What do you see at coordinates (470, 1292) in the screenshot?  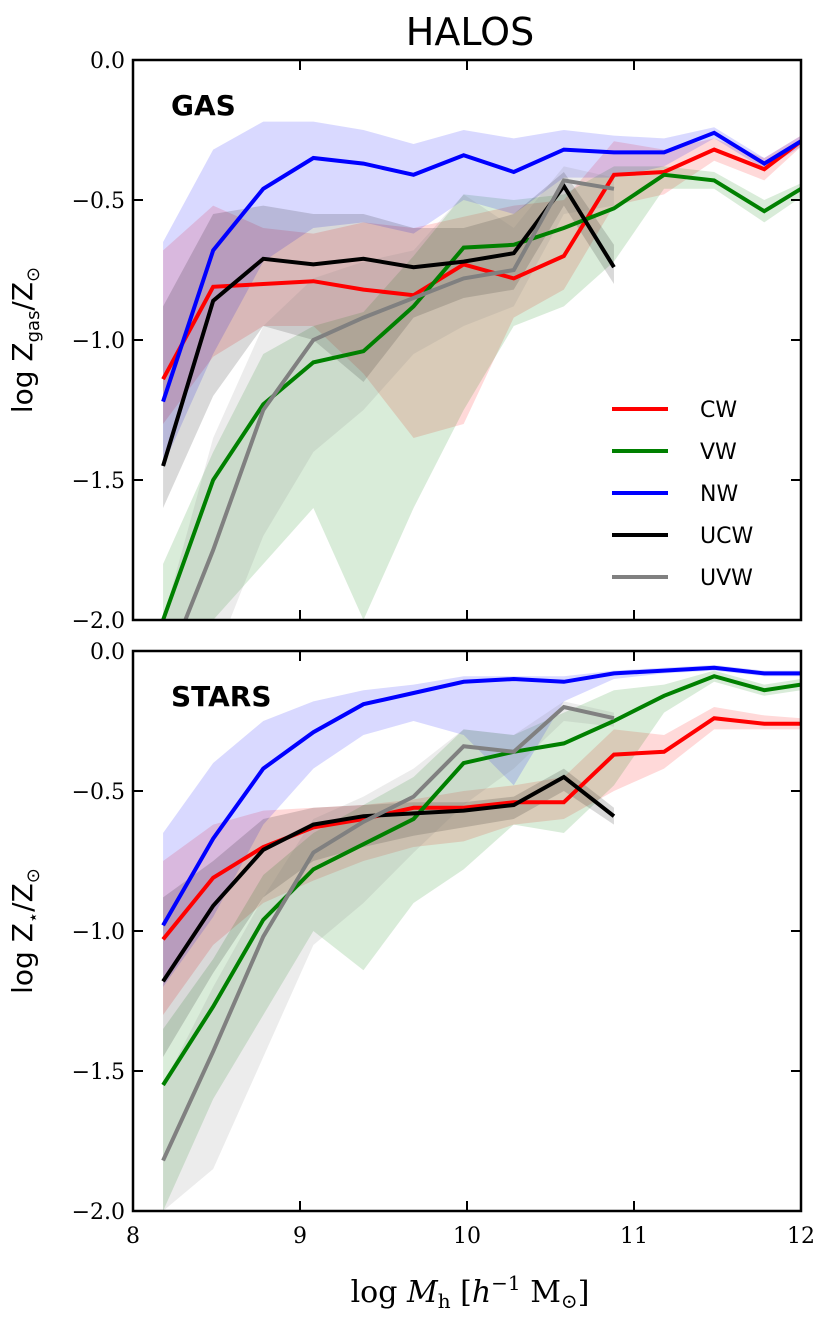 I see `x-axis-label: log Mh [h−1 M⊙]` at bounding box center [470, 1292].